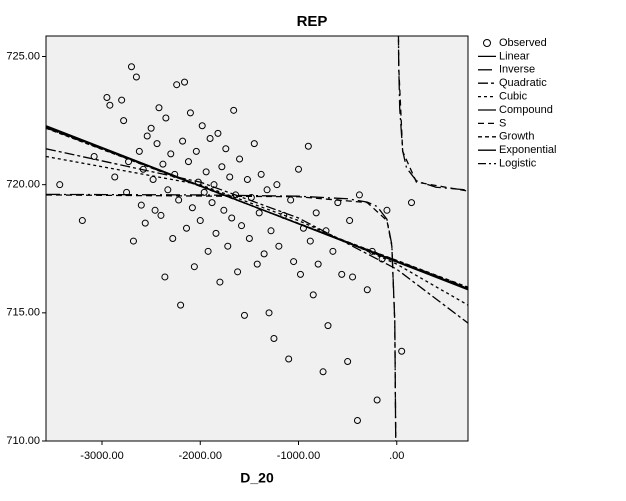  I want to click on legend-label: S, so click(502, 123).